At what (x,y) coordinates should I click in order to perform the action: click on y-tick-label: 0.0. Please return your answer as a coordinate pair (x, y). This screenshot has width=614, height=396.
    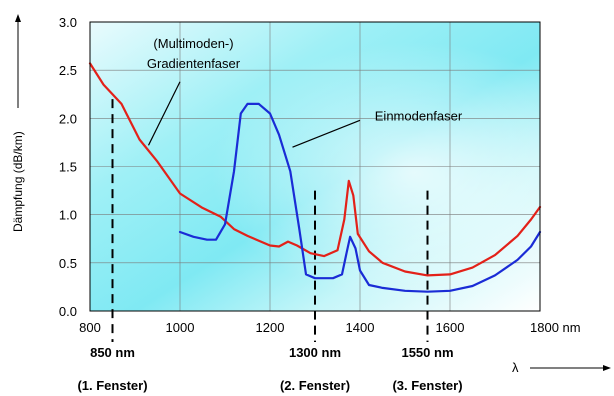
    Looking at the image, I should click on (68, 311).